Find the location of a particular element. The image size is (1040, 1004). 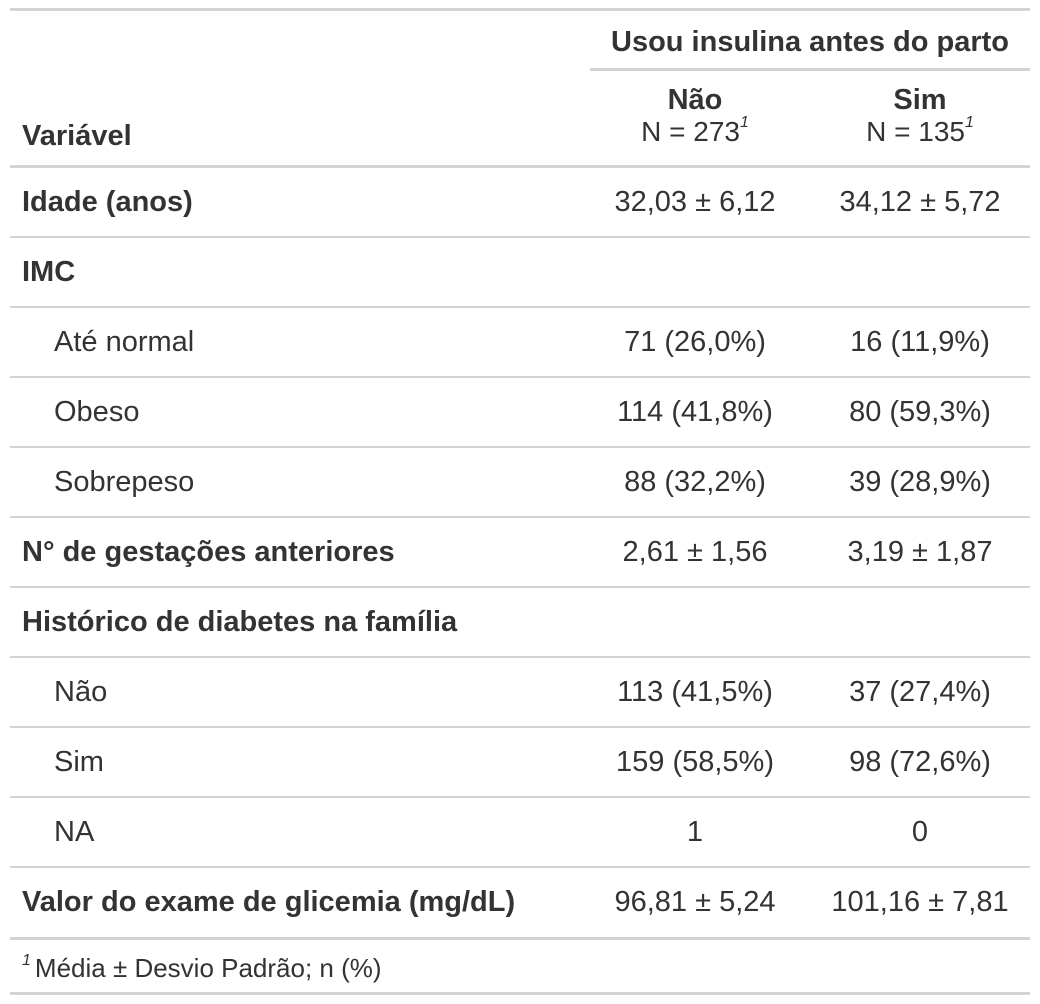

column-header-n-label: N = 273 is located at coordinates (690, 131).